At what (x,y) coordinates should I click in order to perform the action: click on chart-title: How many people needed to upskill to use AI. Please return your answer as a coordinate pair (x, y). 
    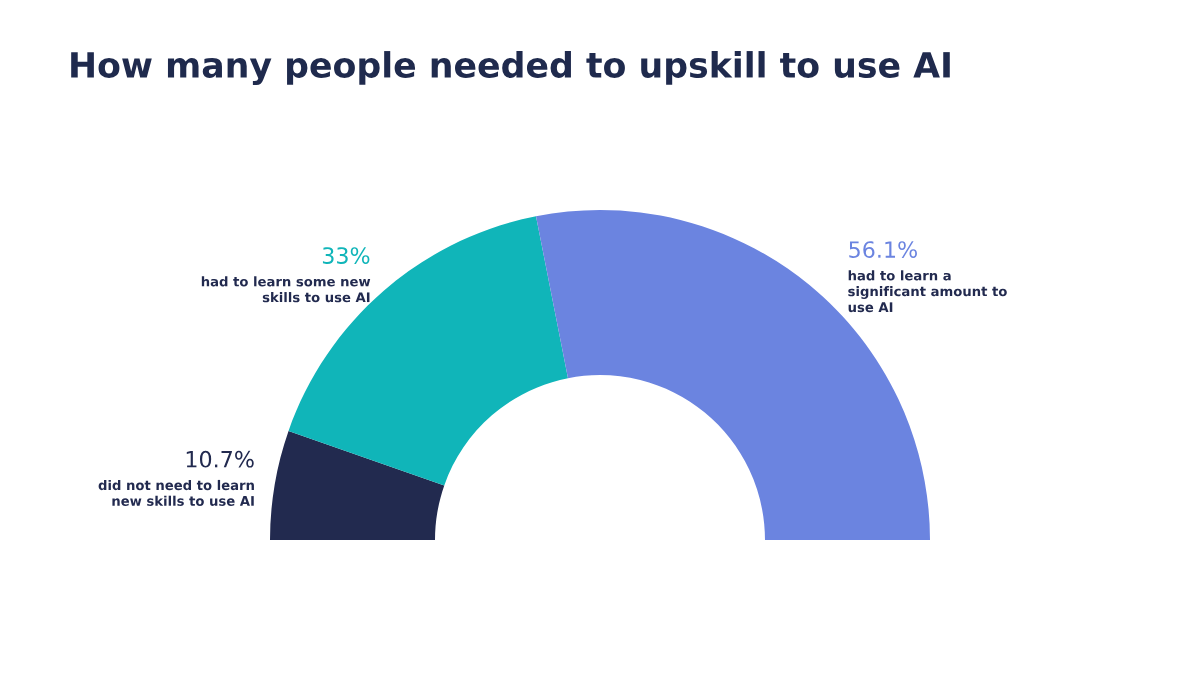
    Looking at the image, I should click on (510, 68).